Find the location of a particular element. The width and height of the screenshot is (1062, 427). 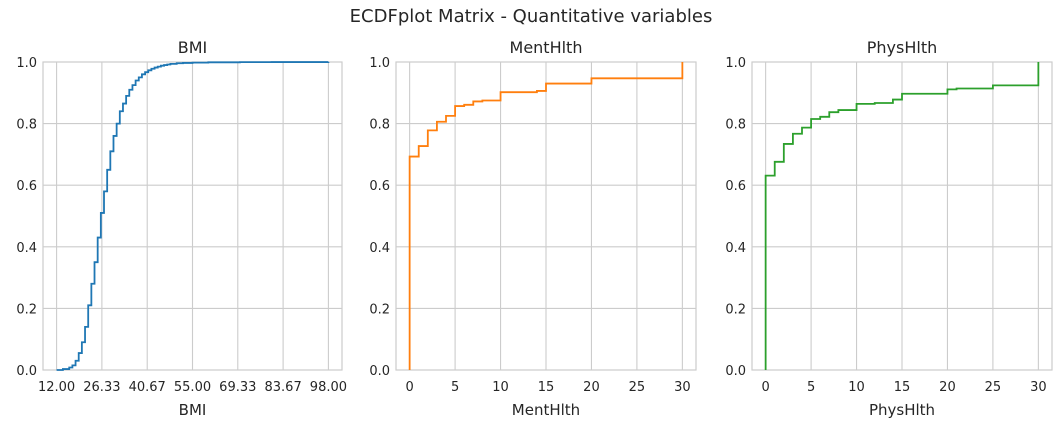

subplot-title: MentHlth is located at coordinates (546, 47).